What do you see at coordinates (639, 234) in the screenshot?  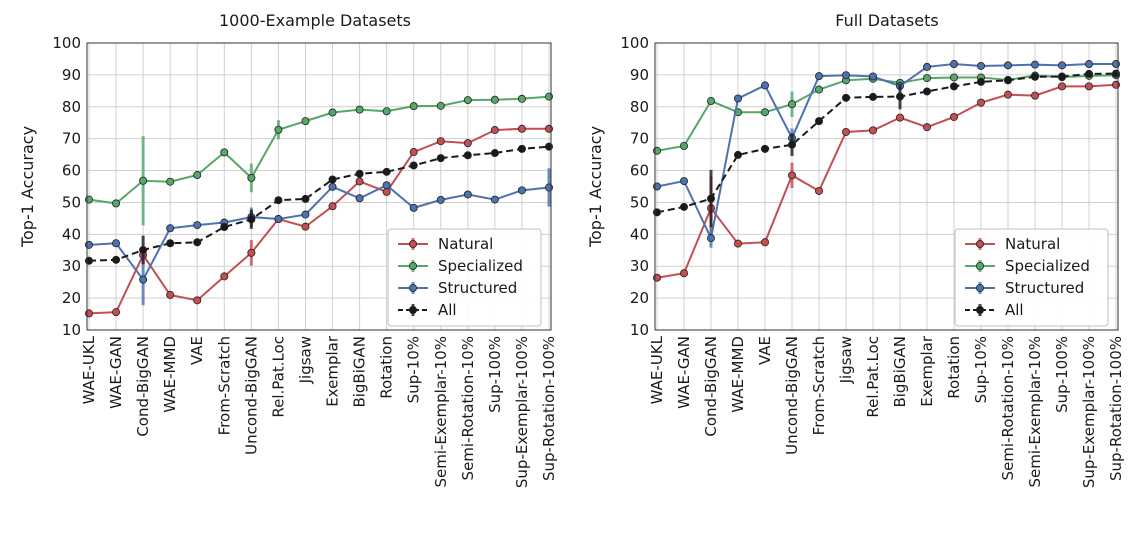 I see `y-tick-label: 40` at bounding box center [639, 234].